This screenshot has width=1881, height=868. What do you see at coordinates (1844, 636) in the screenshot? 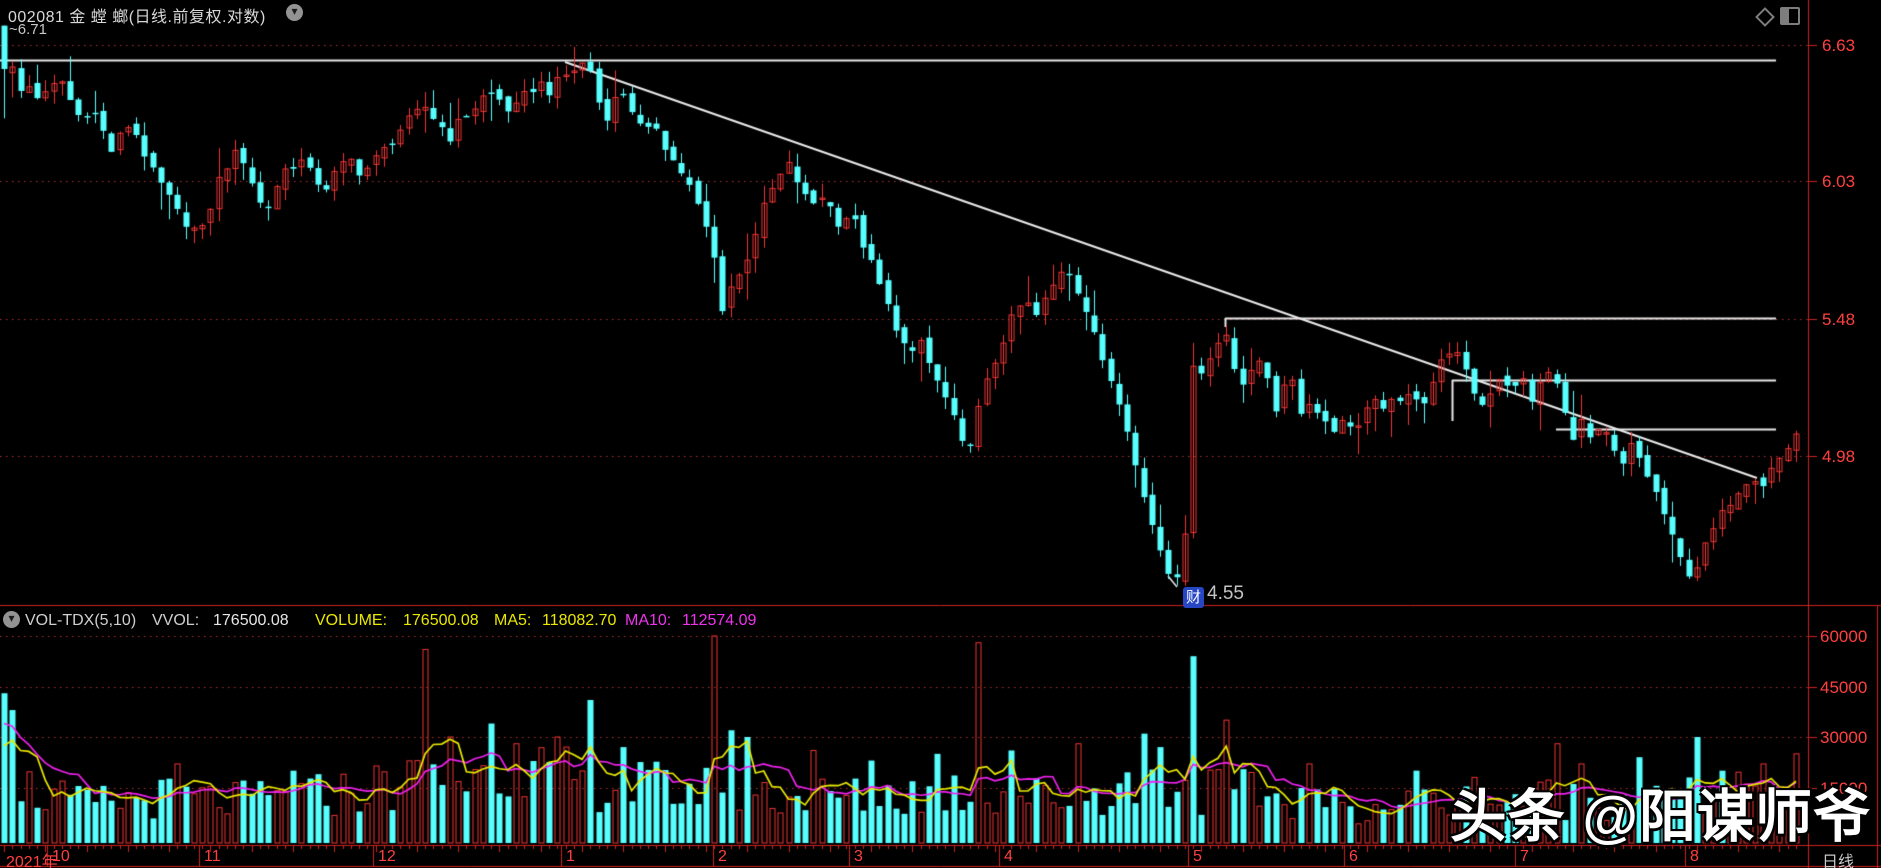
I see `volume-axis-label: 60000` at bounding box center [1844, 636].